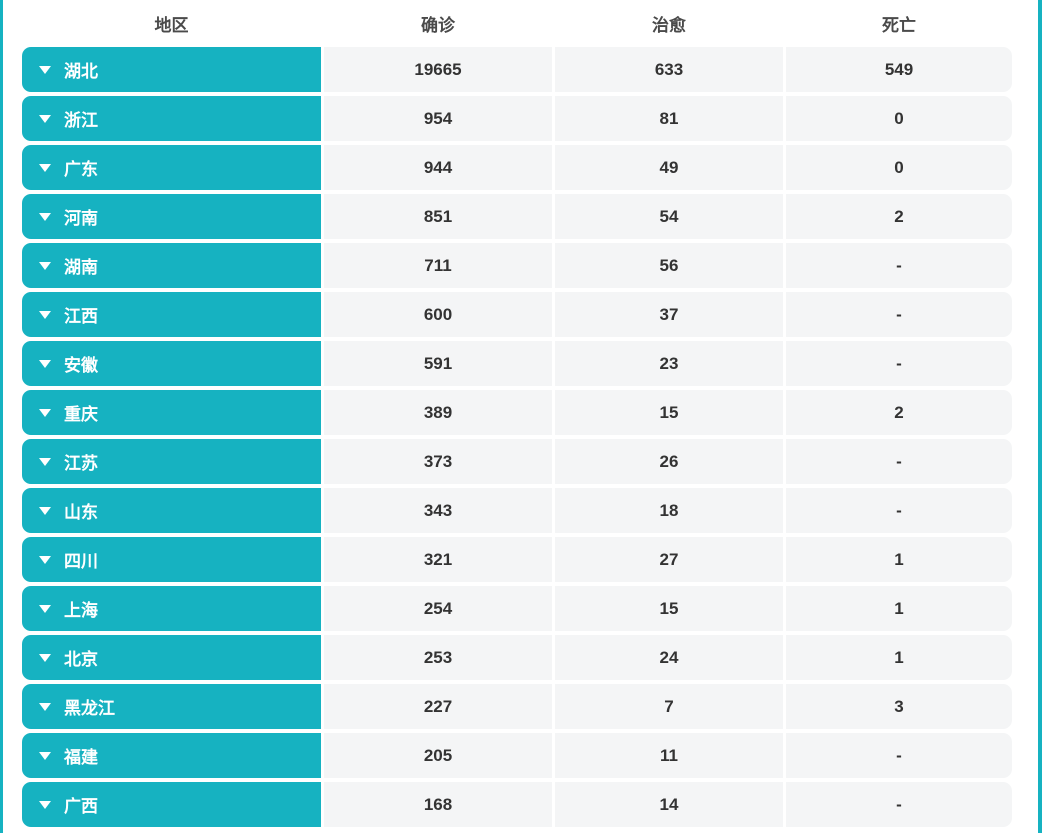 This screenshot has height=833, width=1042. Describe the element at coordinates (171, 25) in the screenshot. I see `column-header-region: 地区` at that location.